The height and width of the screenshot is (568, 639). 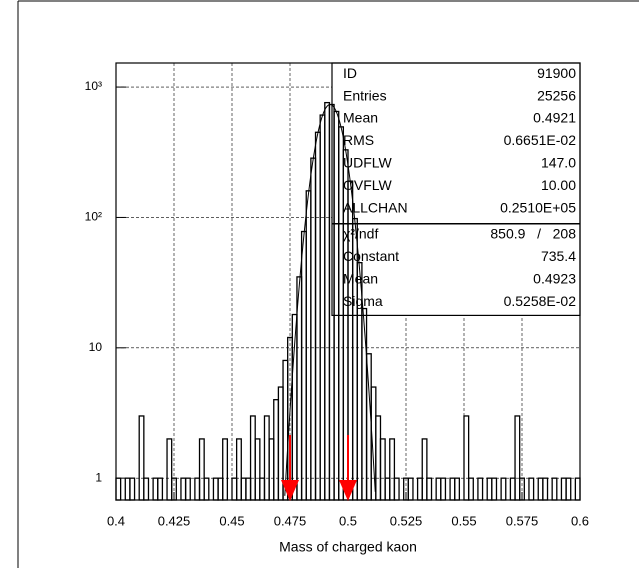 What do you see at coordinates (540, 140) in the screenshot?
I see `stat-value: 0.6651E-02` at bounding box center [540, 140].